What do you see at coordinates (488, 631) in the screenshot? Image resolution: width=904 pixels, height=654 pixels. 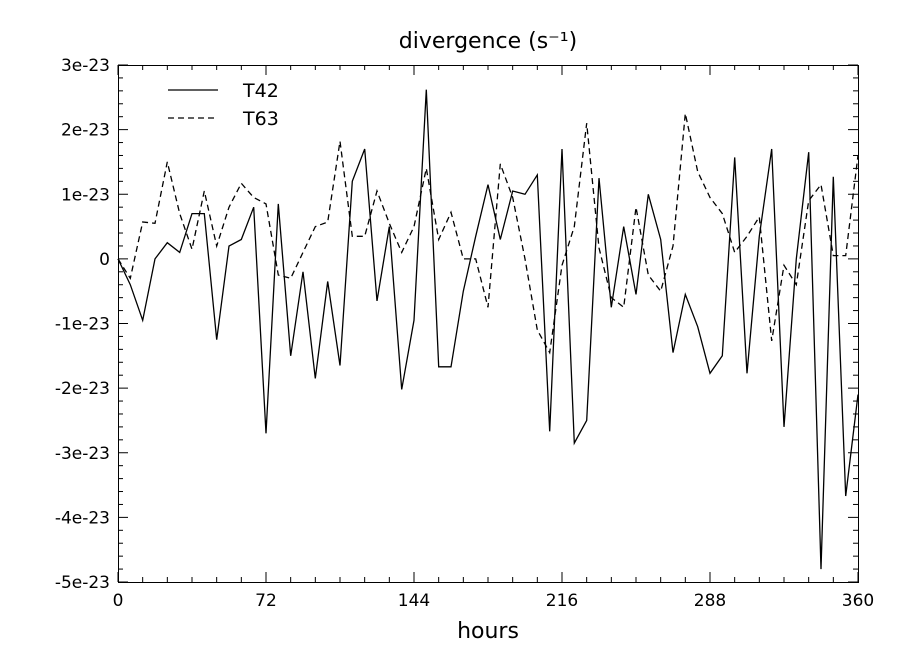 I see `x-axis-title: hours` at bounding box center [488, 631].